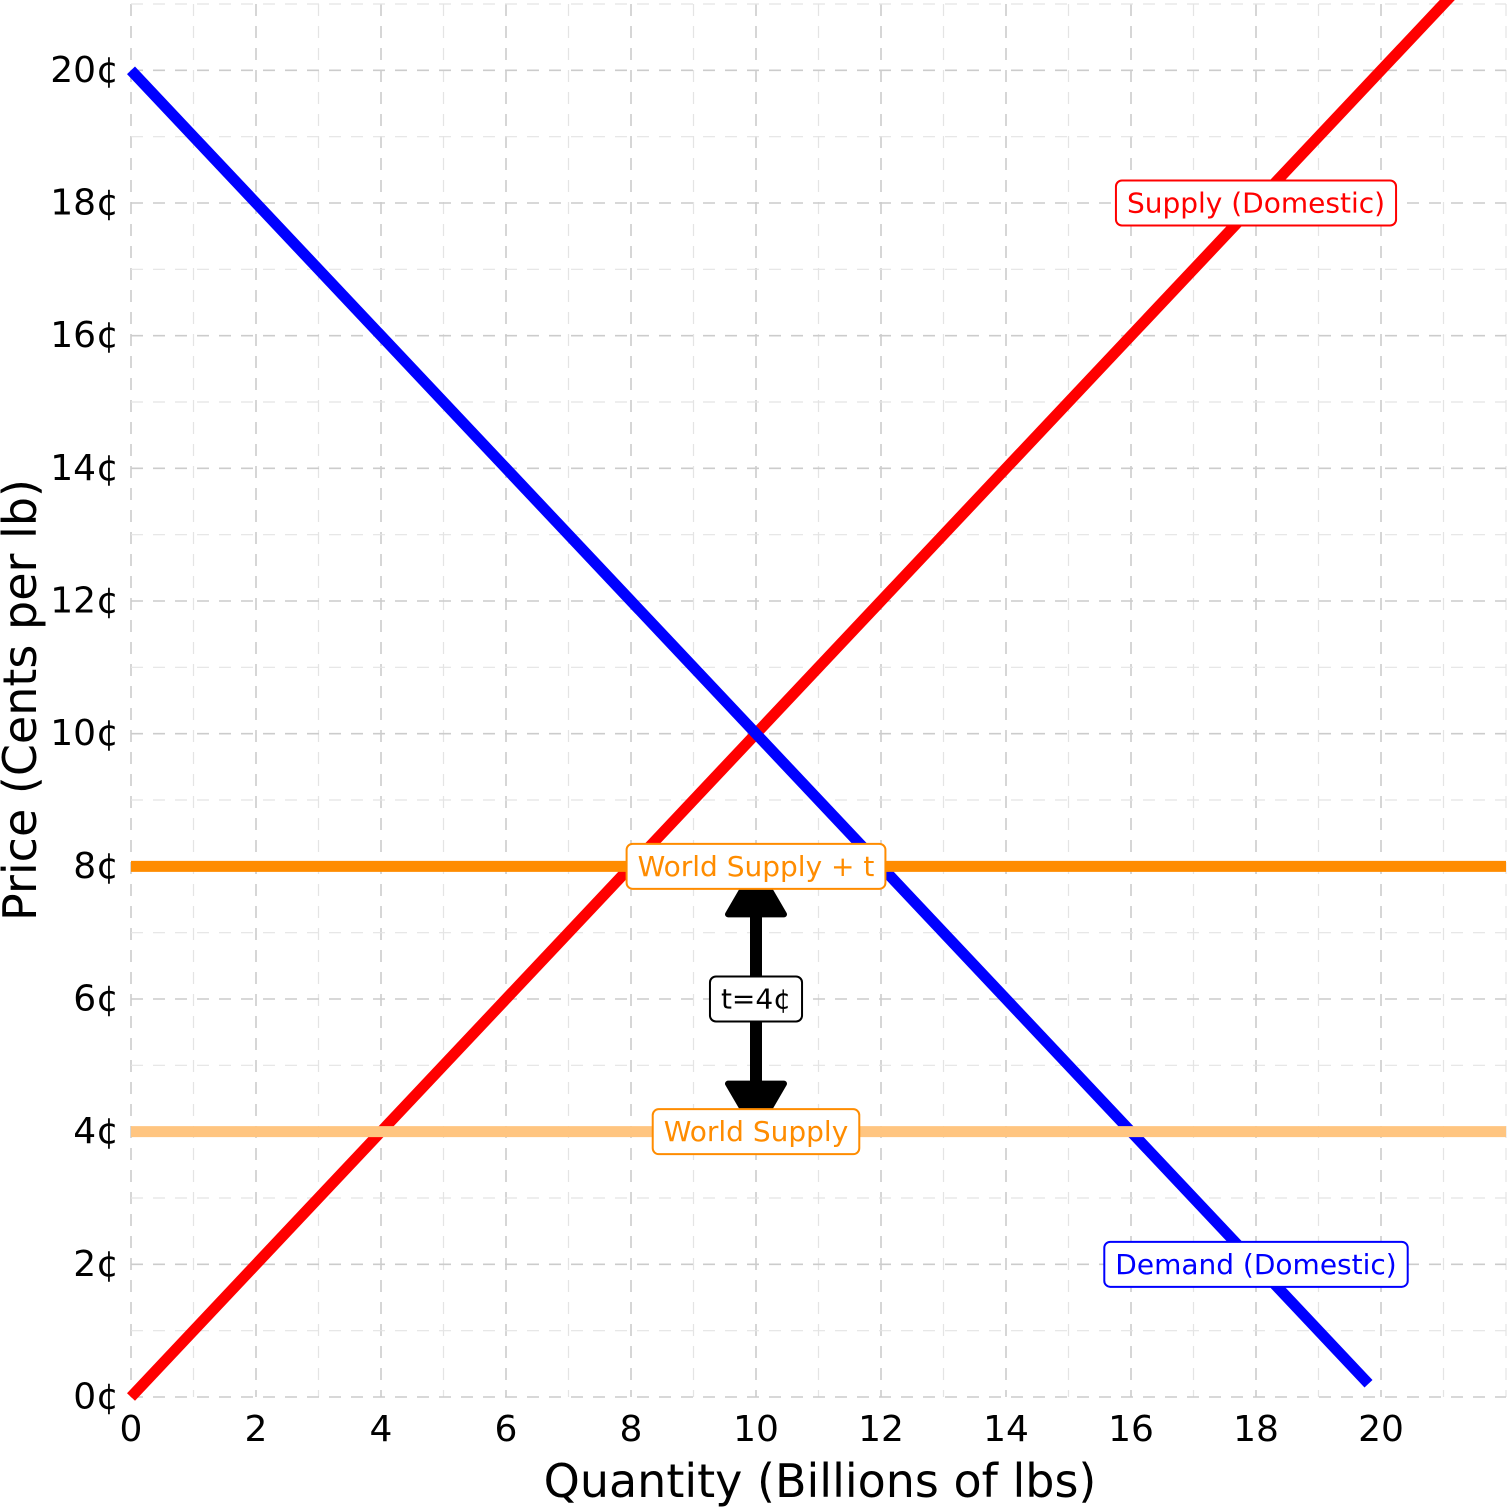 This screenshot has height=1512, width=1512. What do you see at coordinates (1256, 1429) in the screenshot?
I see `x-tick-label: 18` at bounding box center [1256, 1429].